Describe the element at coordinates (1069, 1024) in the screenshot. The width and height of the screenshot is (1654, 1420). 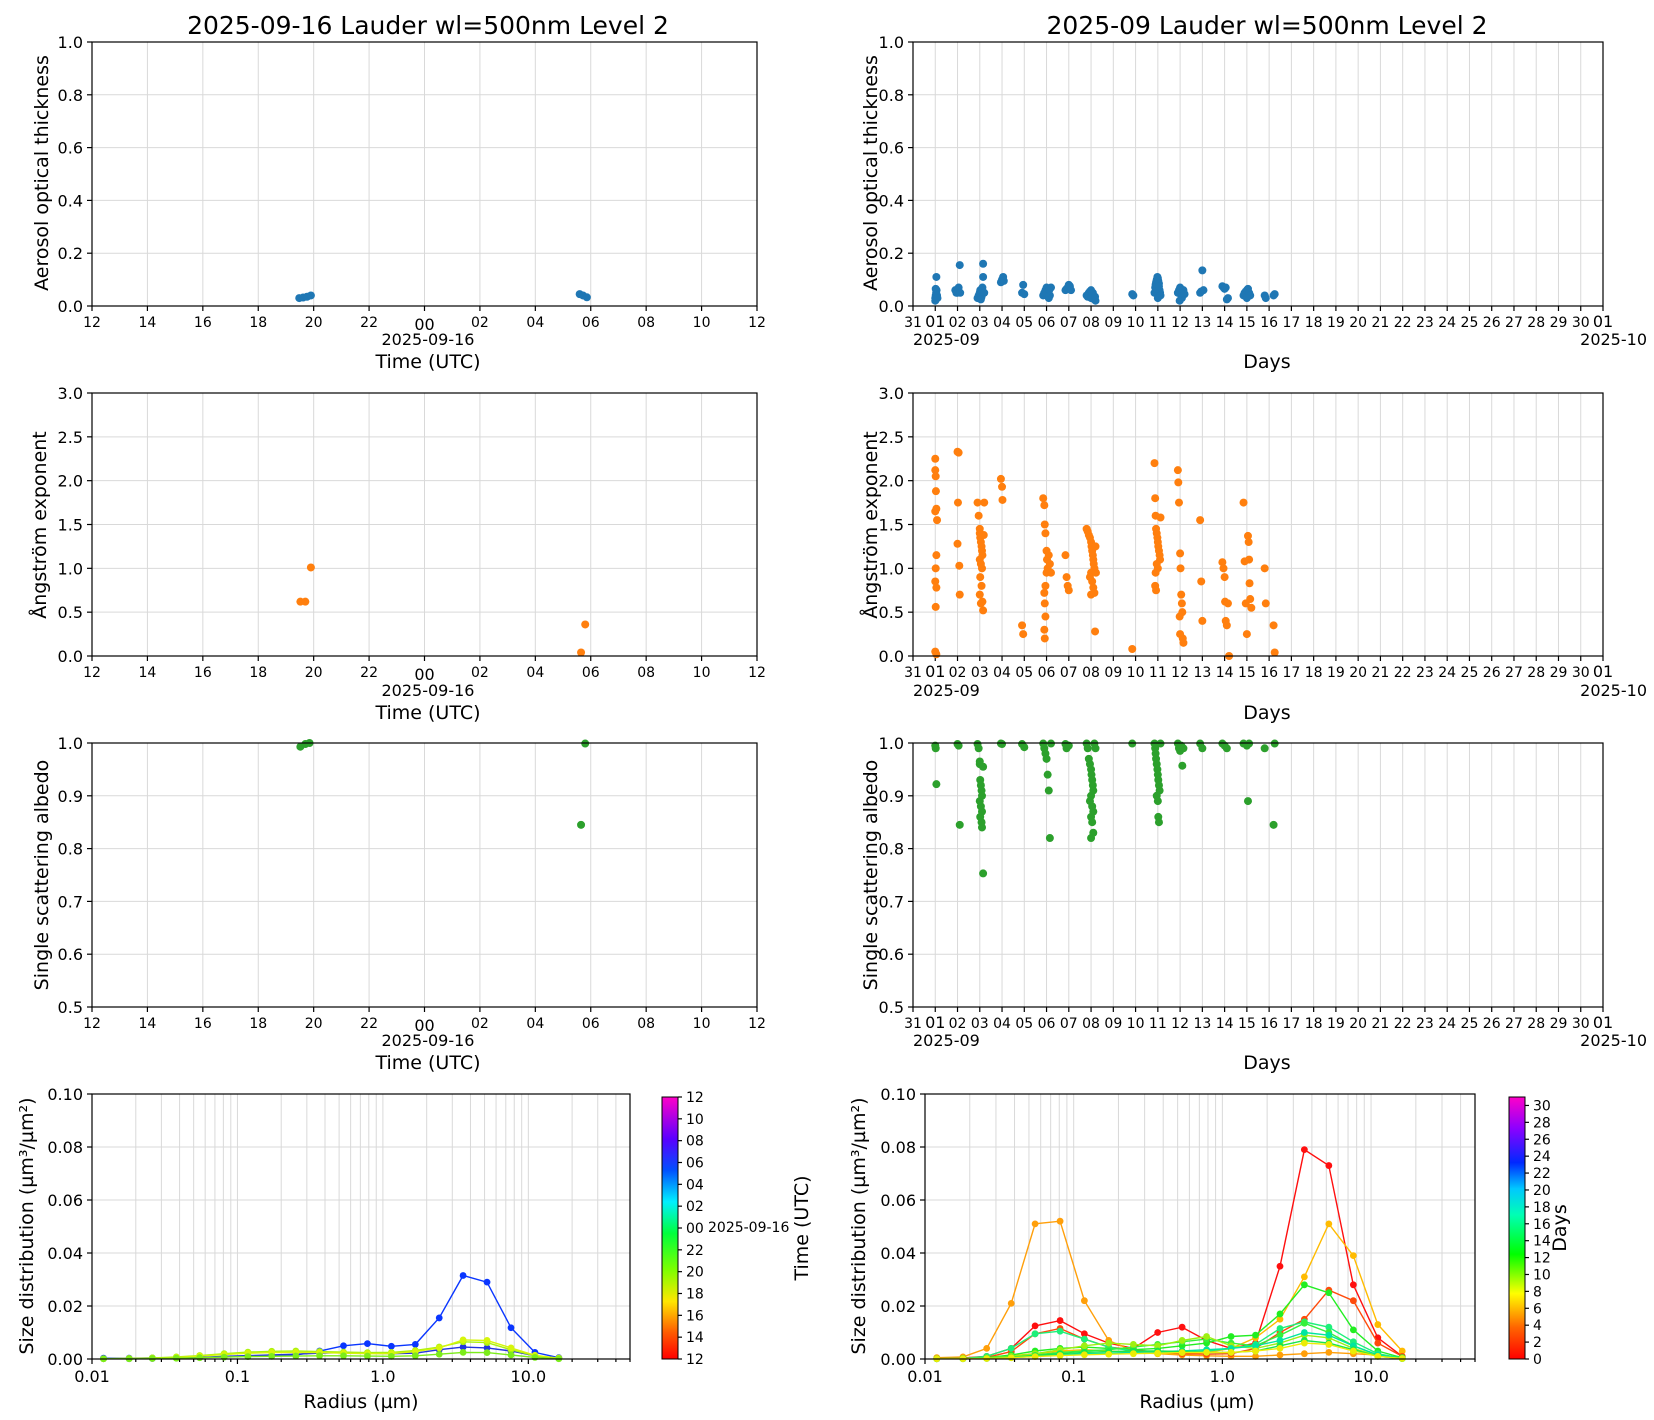
I see `x-tick-label: 07` at that location.